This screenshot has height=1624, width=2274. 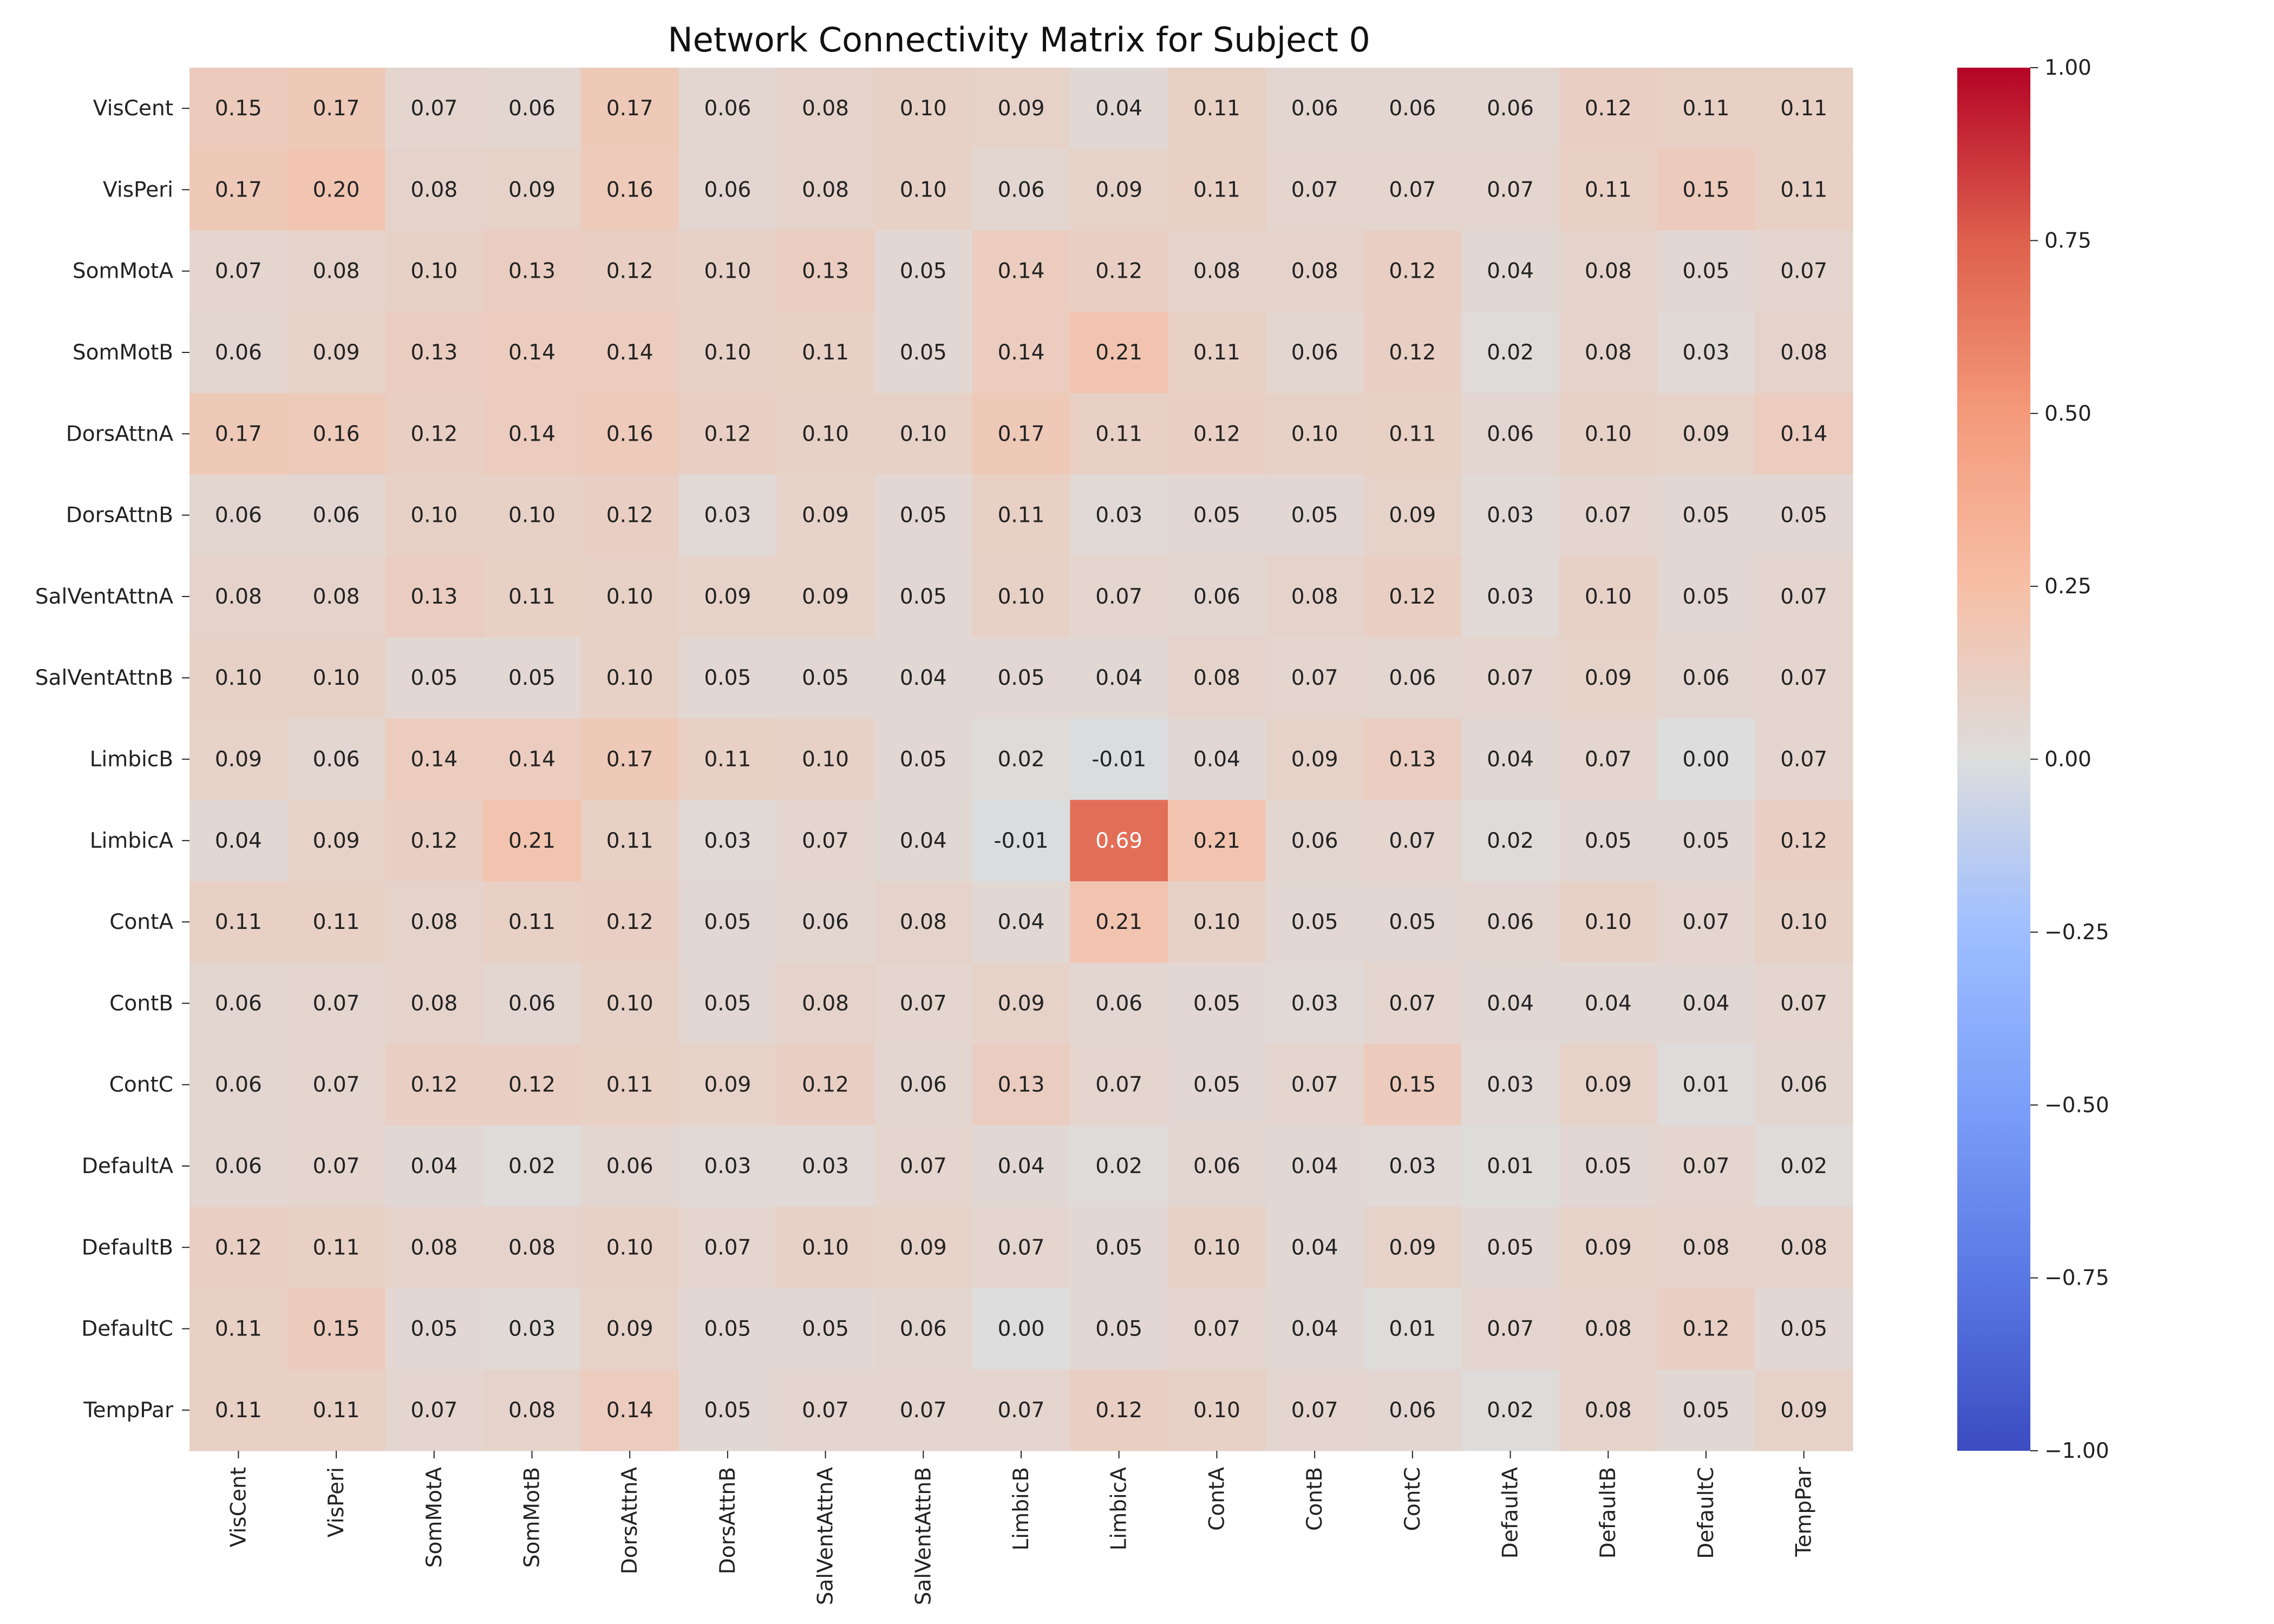 I want to click on heatmap-cell-LimbicA-LimbicA, so click(x=1119, y=841).